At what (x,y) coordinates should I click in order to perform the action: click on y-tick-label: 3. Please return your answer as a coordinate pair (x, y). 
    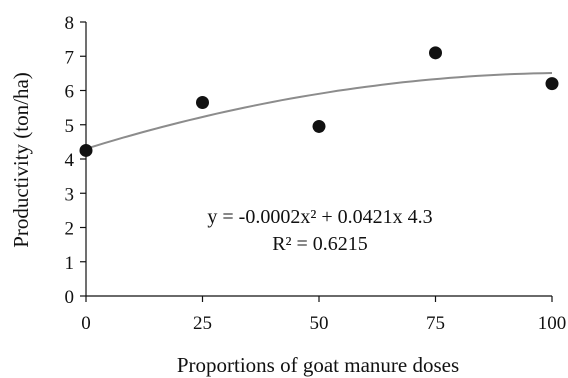
    Looking at the image, I should click on (70, 194).